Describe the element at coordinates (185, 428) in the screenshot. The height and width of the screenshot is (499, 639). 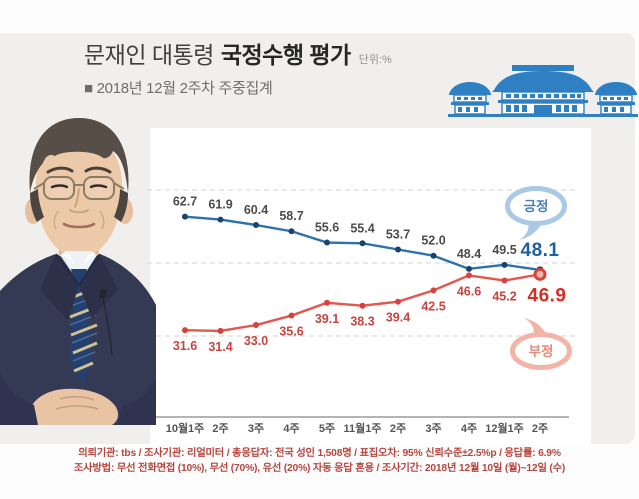
I see `svg-text: 10월1주` at that location.